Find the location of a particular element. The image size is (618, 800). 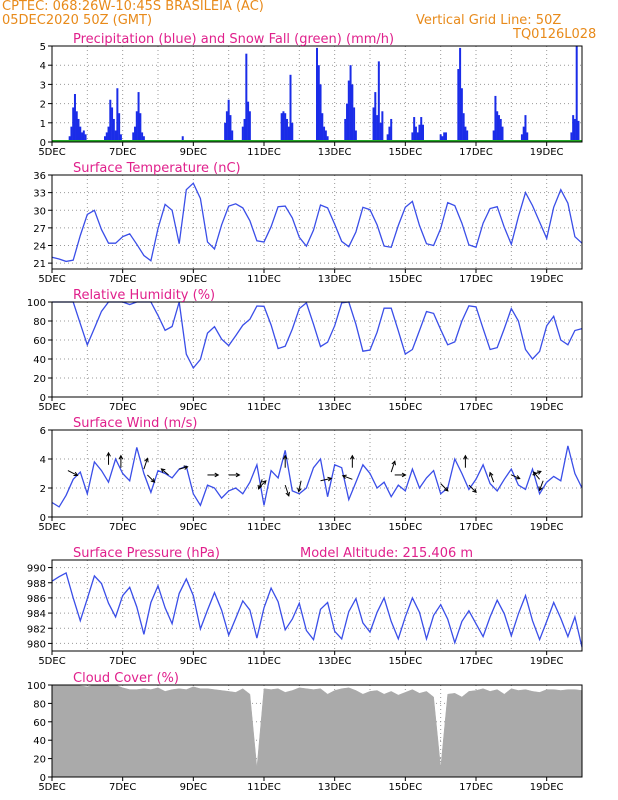

y-tick-label: 5 is located at coordinates (43, 47).